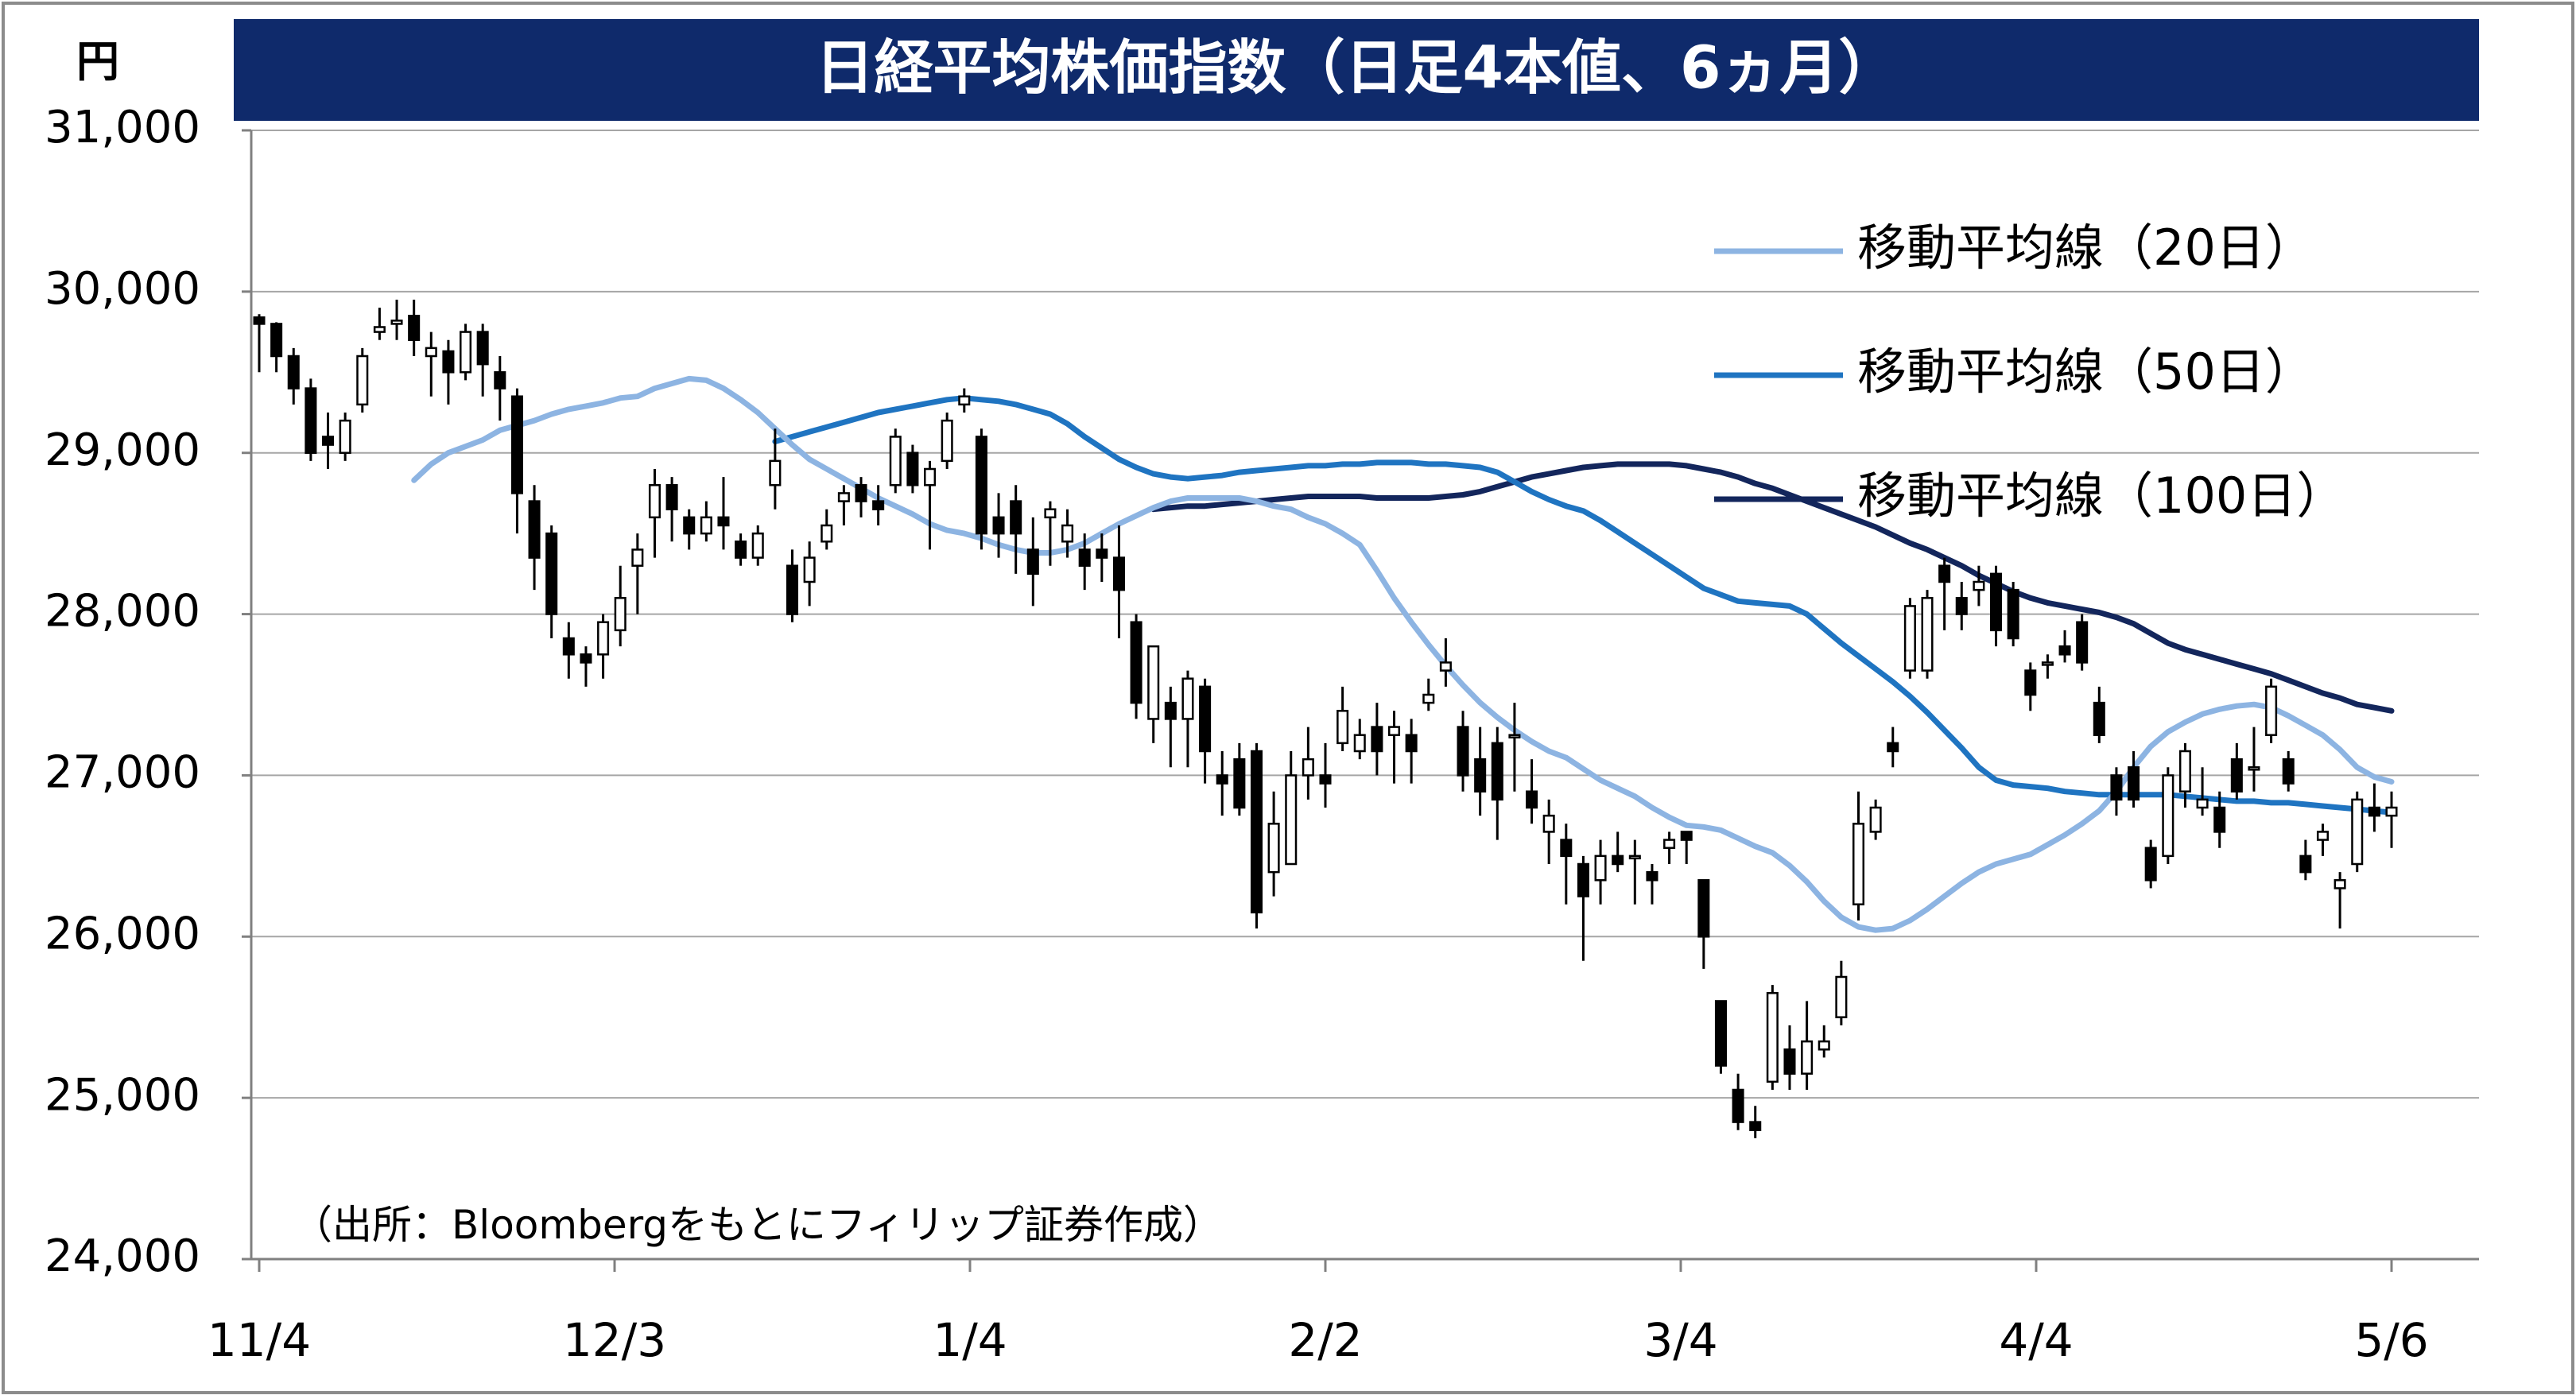  I want to click on y-tick-label: 25,000, so click(123, 1095).